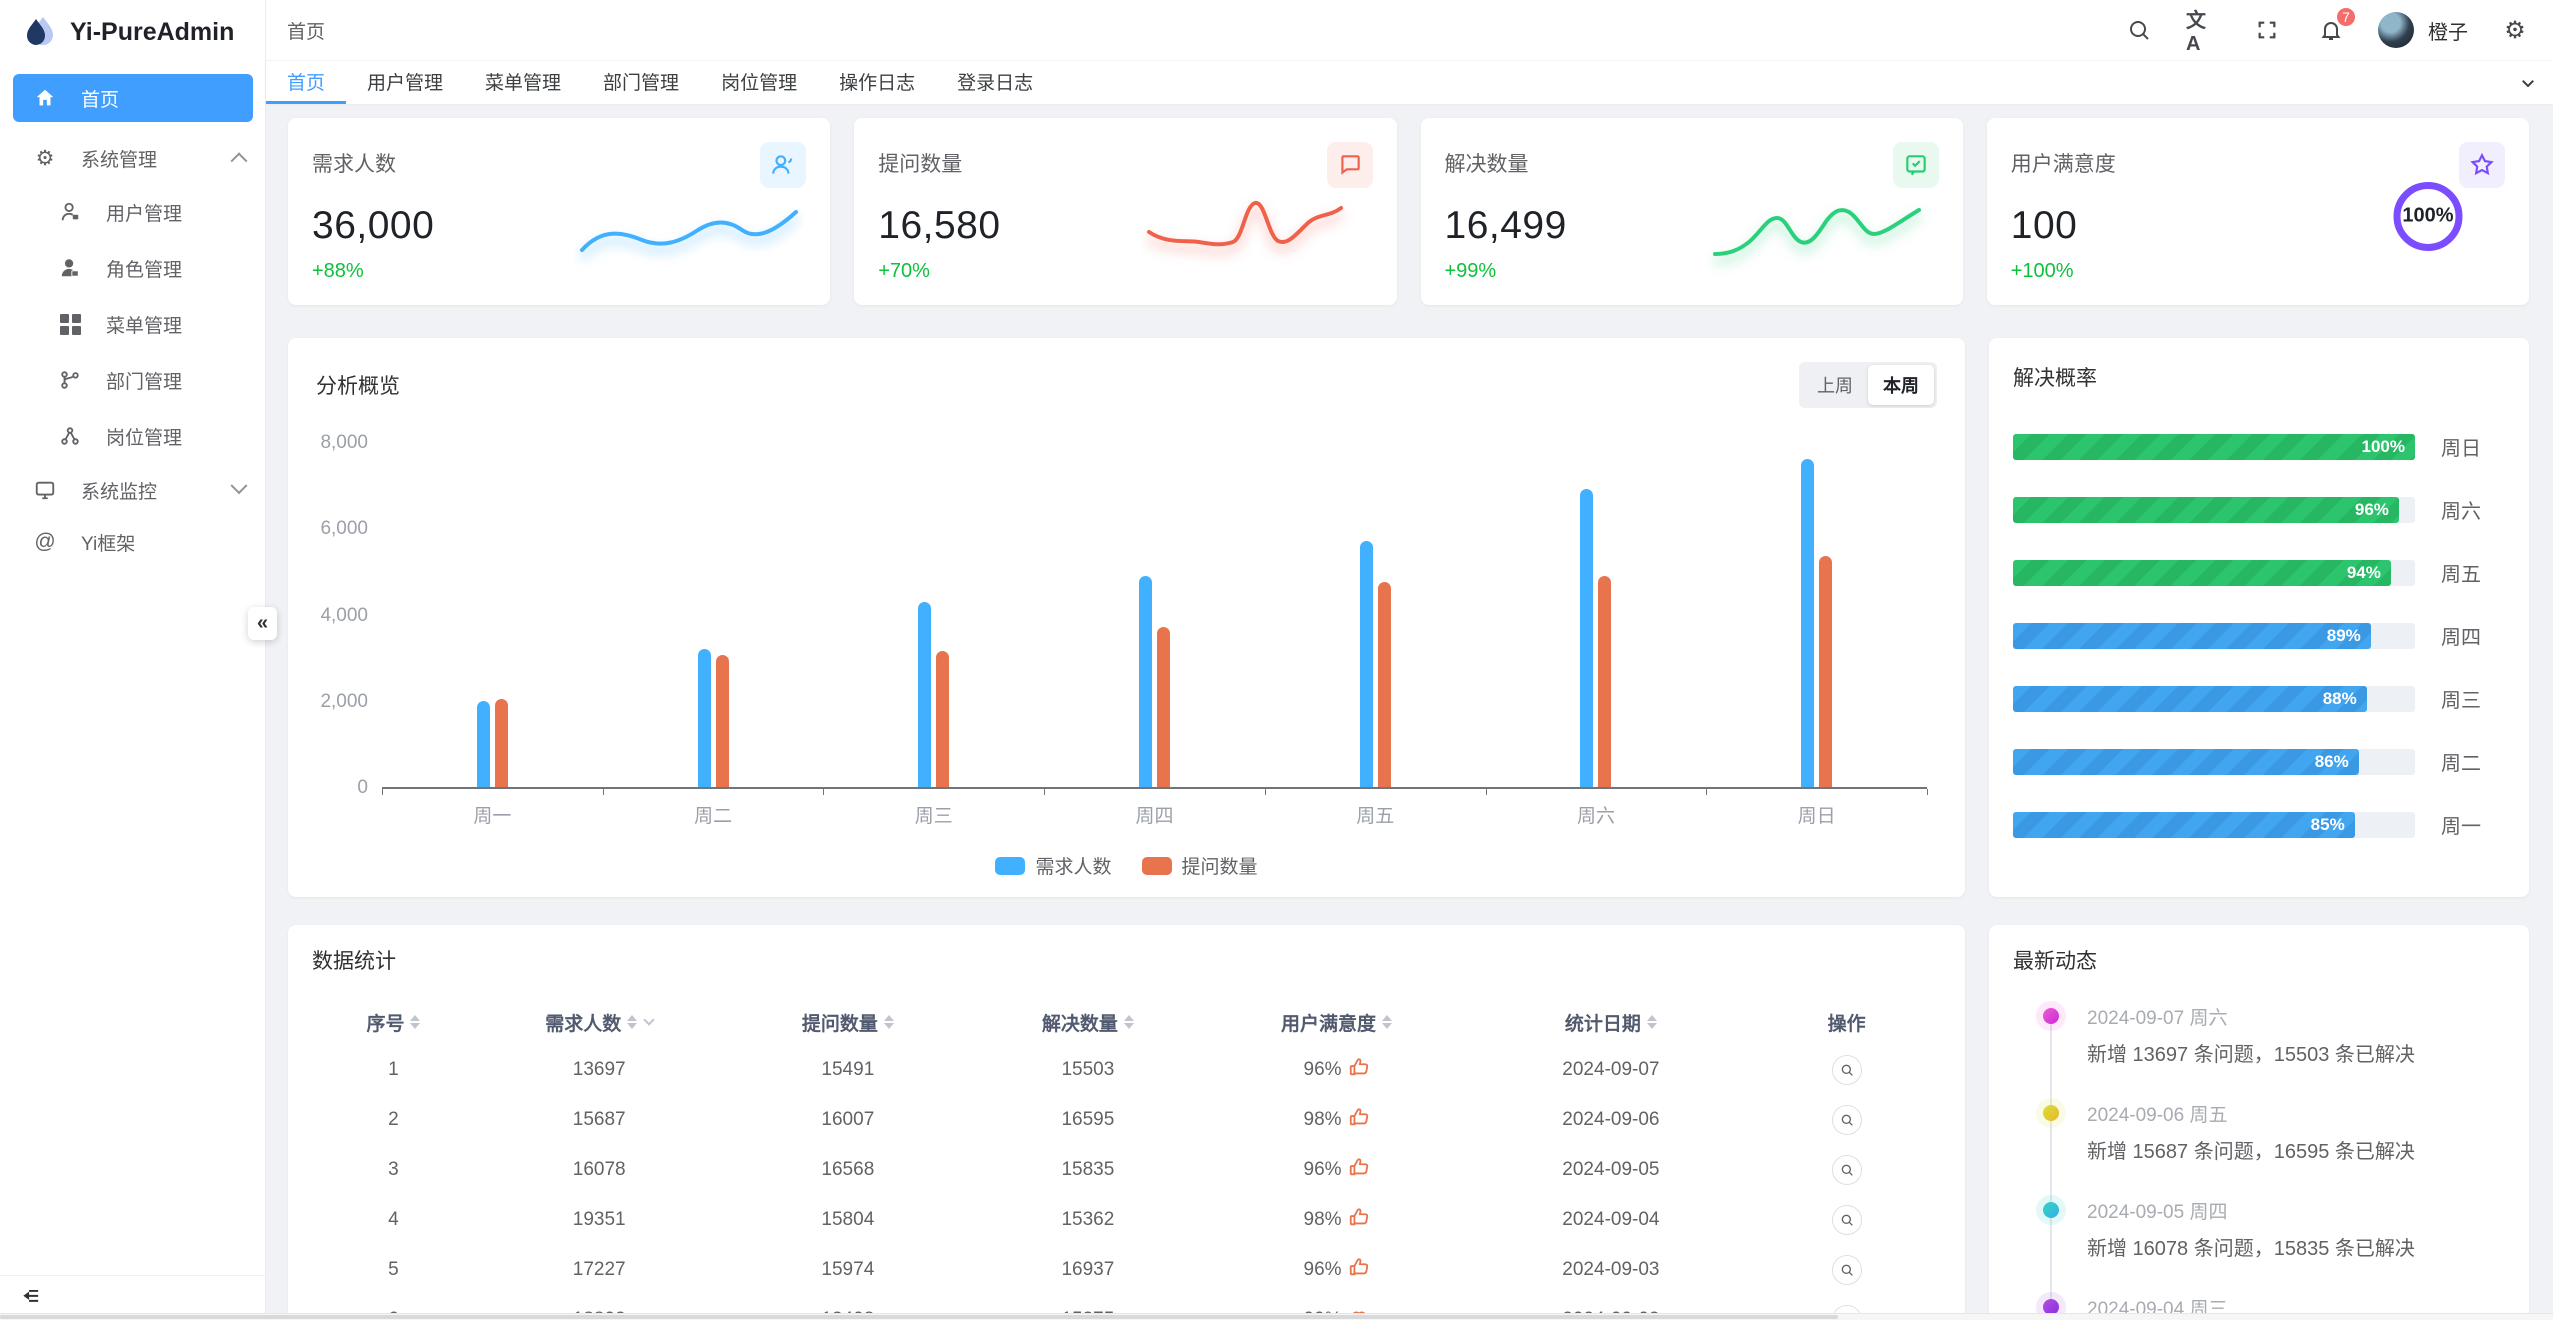  What do you see at coordinates (919, 1317) in the screenshot?
I see `scrollbar-thumb` at bounding box center [919, 1317].